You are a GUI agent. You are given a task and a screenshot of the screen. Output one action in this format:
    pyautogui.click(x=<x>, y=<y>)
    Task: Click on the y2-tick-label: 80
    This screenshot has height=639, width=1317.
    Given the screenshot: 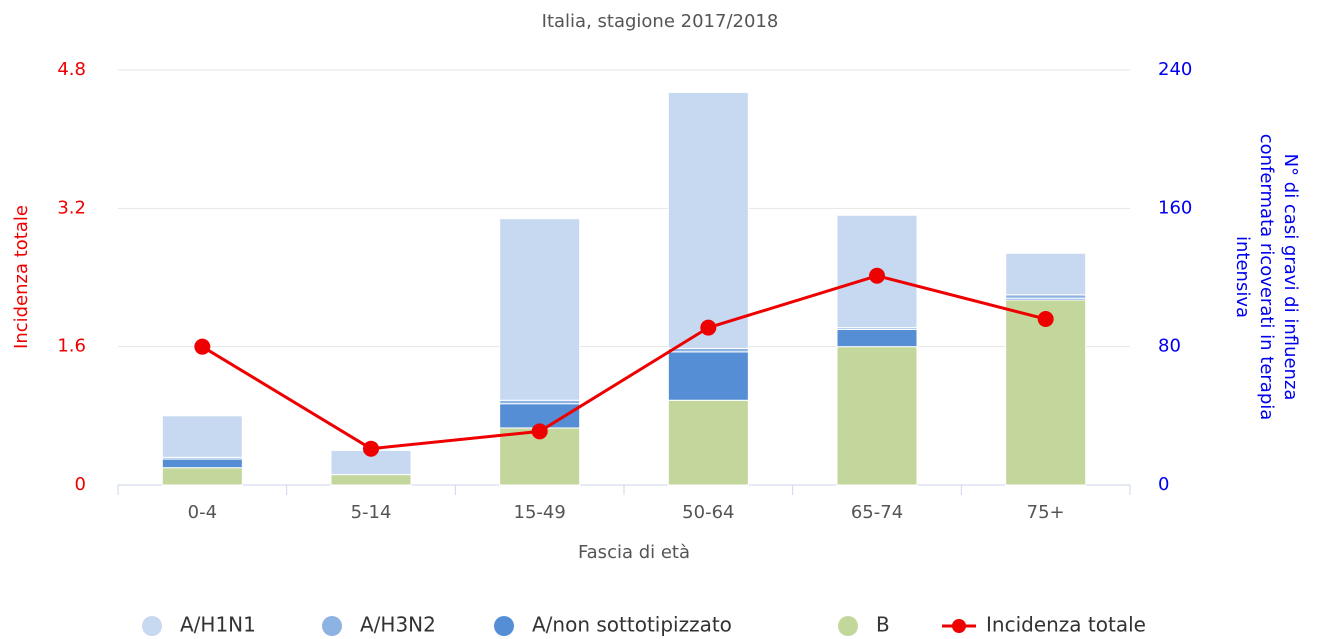 What is the action you would take?
    pyautogui.click(x=1169, y=346)
    